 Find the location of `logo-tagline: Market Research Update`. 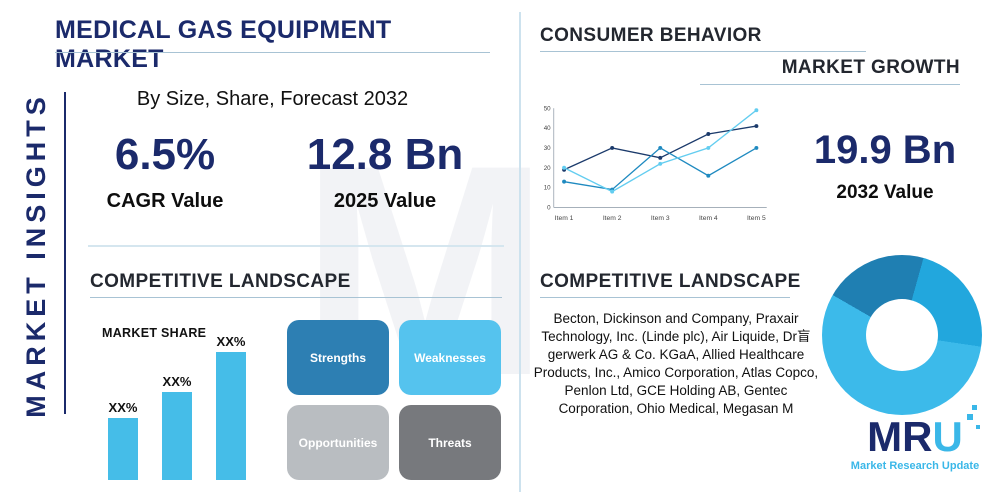

logo-tagline: Market Research Update is located at coordinates (915, 466).